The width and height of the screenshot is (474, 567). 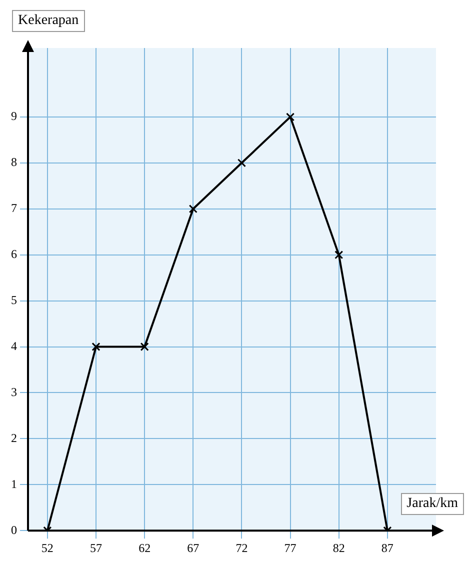 What do you see at coordinates (96, 547) in the screenshot?
I see `x-tick-label: 57` at bounding box center [96, 547].